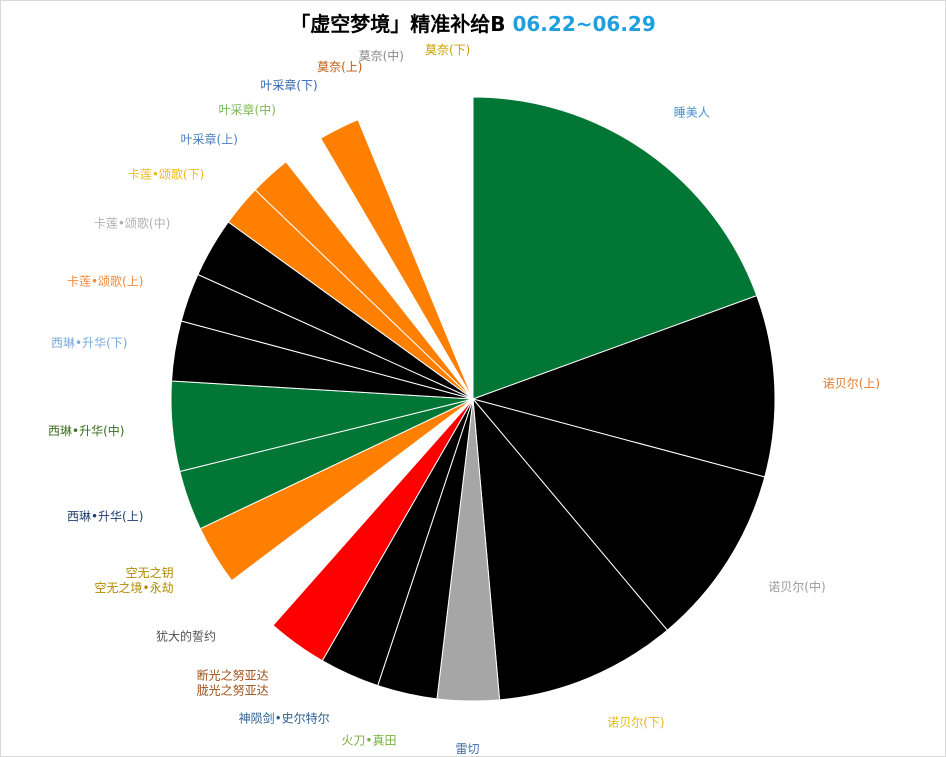 Image resolution: width=946 pixels, height=757 pixels. What do you see at coordinates (288, 84) in the screenshot?
I see `slice-label: 叶采章(下)` at bounding box center [288, 84].